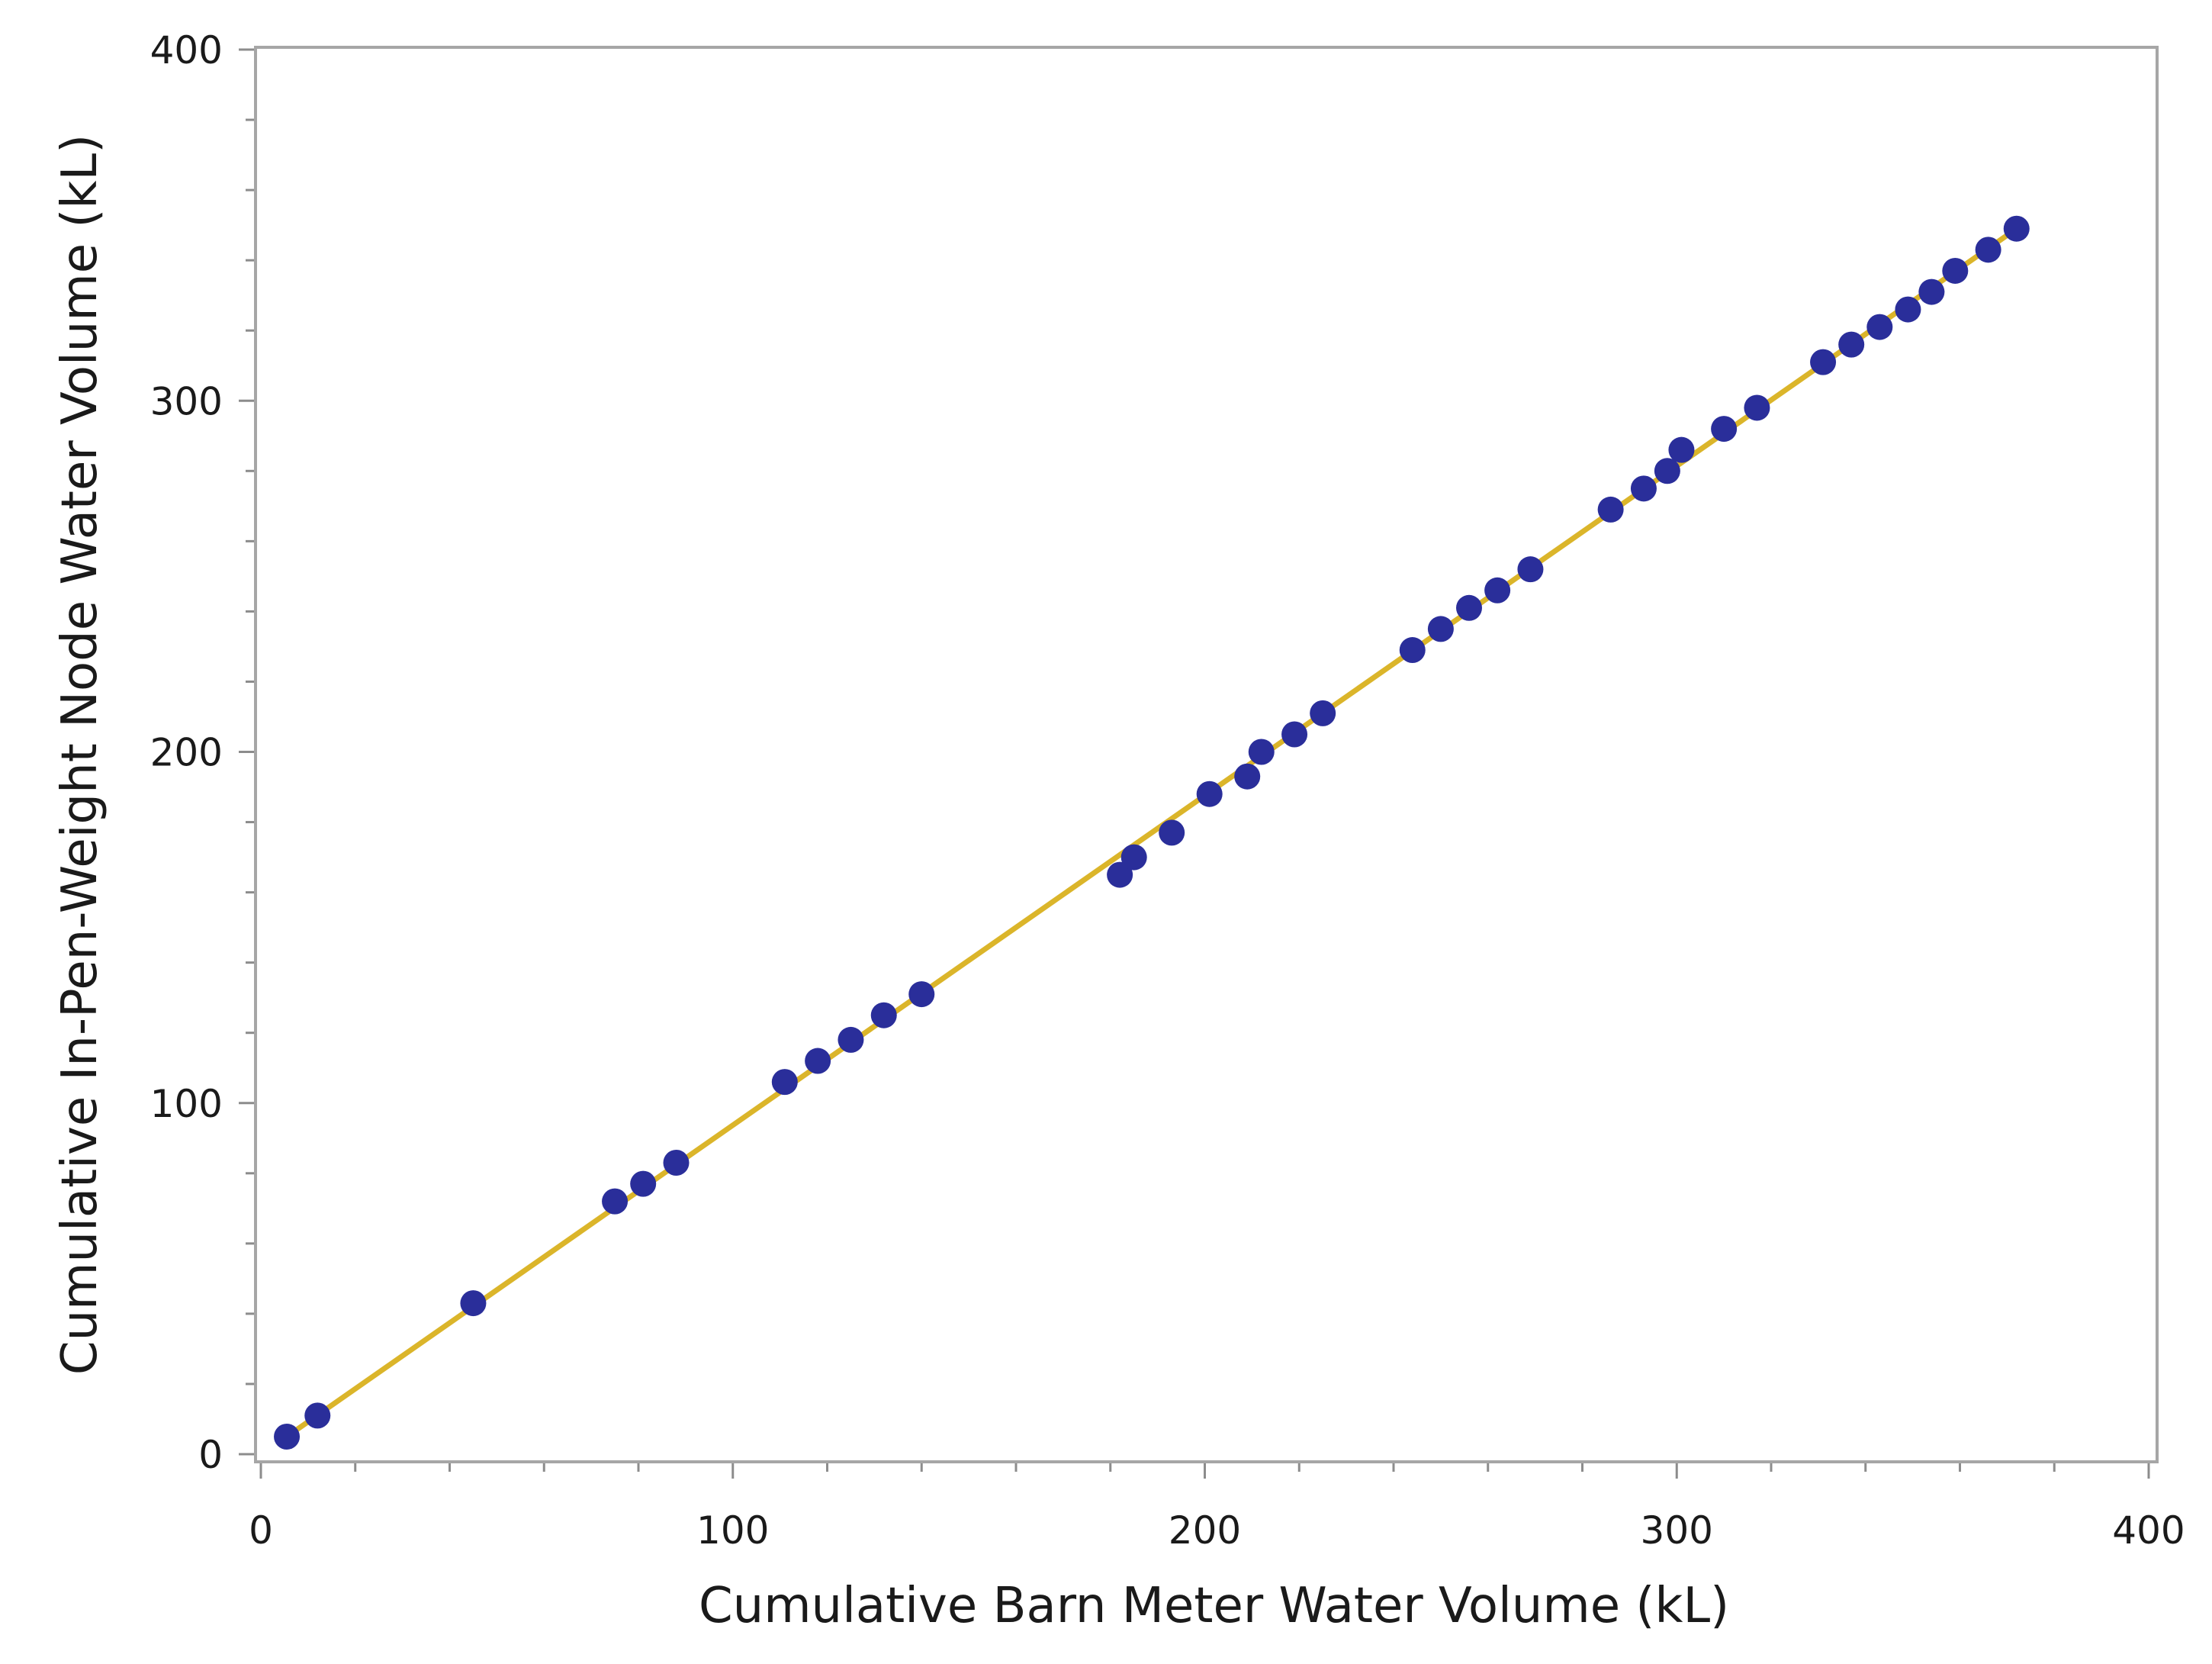  Describe the element at coordinates (261, 1530) in the screenshot. I see `x-tick-label: 0` at that location.